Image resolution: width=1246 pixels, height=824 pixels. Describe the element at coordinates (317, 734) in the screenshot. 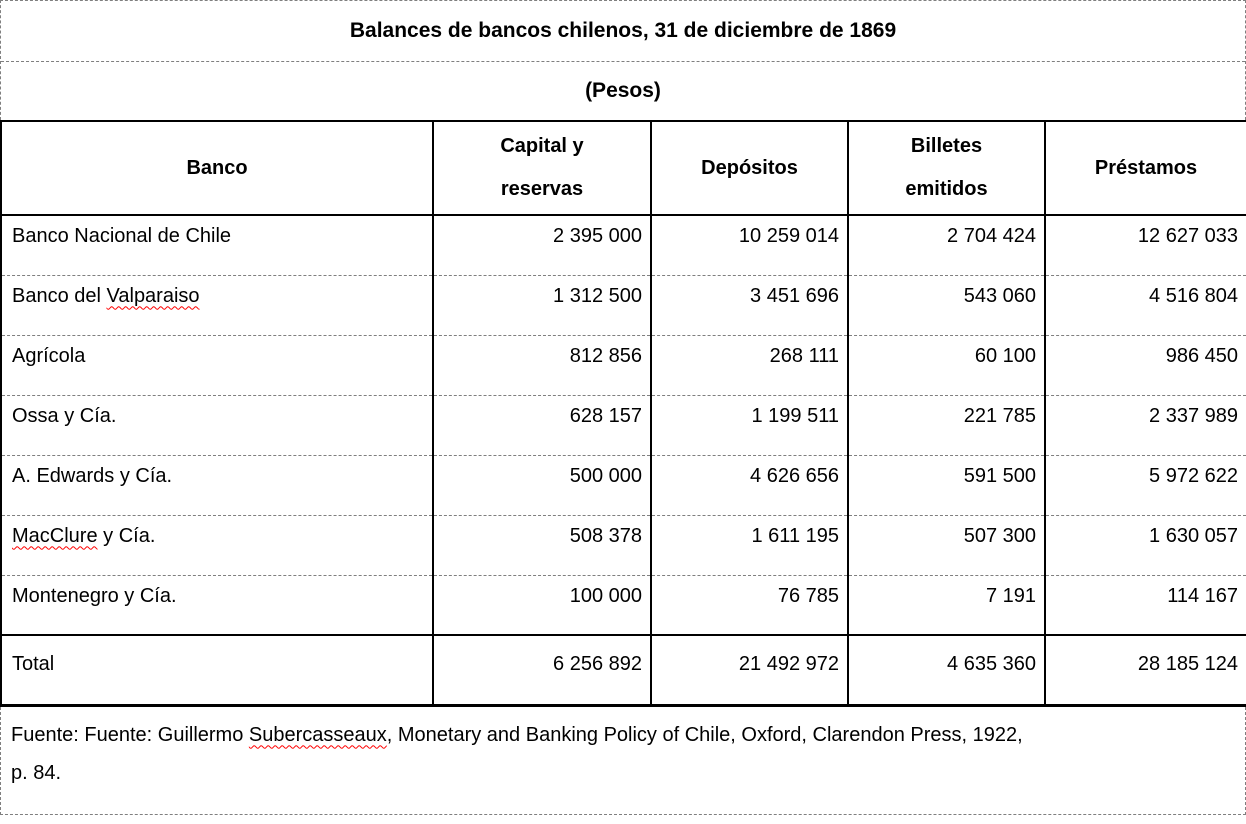

I see `misspelled-word: Subercasseaux` at that location.